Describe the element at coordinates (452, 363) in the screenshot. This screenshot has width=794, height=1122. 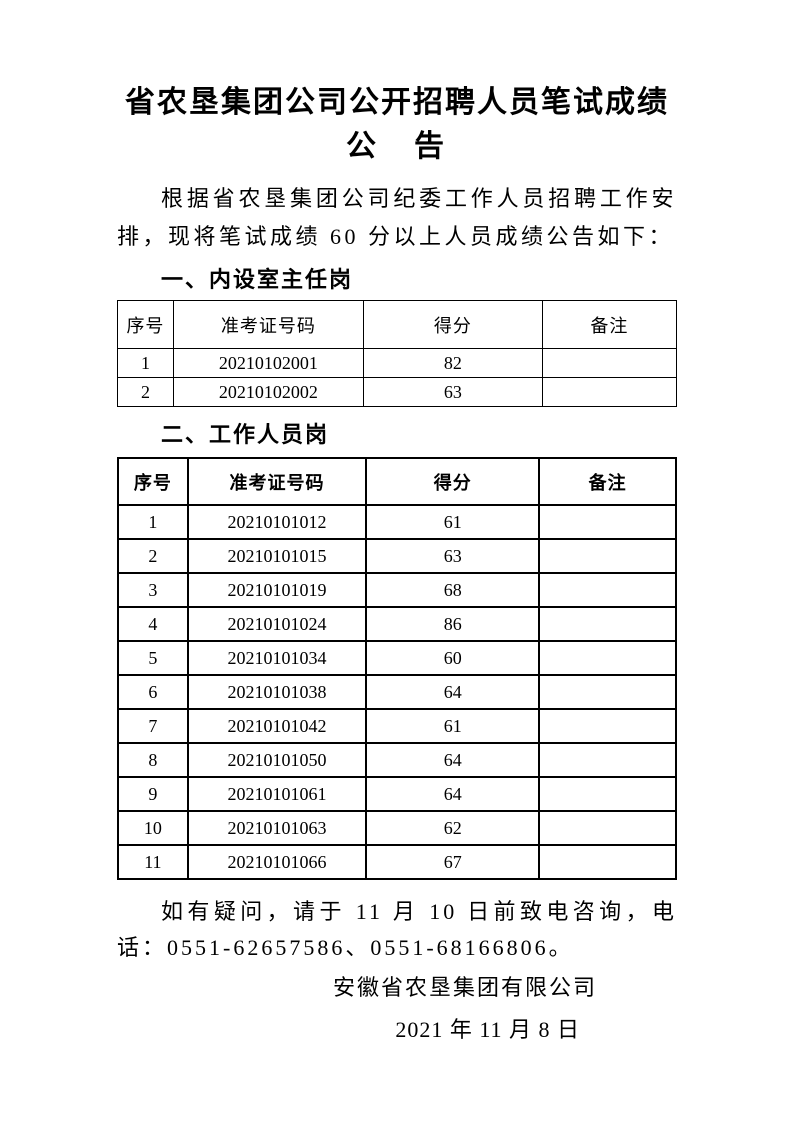
I see `table-cell: 82` at that location.